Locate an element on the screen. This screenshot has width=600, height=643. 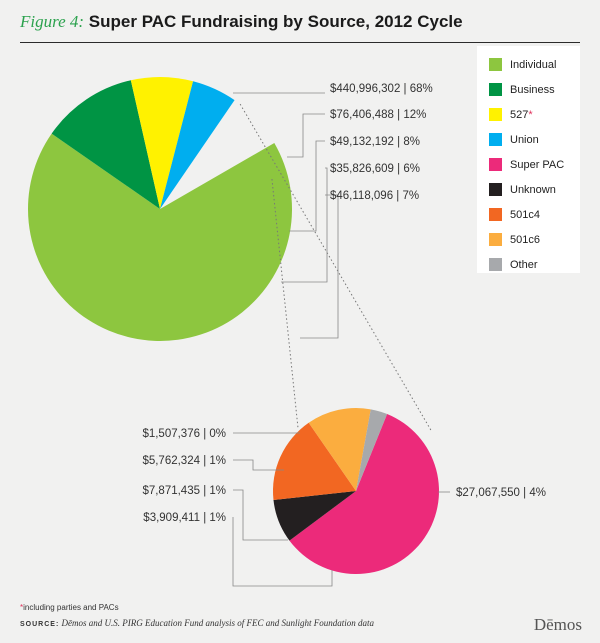
footnote-text: including parties and PACs is located at coordinates (71, 607).